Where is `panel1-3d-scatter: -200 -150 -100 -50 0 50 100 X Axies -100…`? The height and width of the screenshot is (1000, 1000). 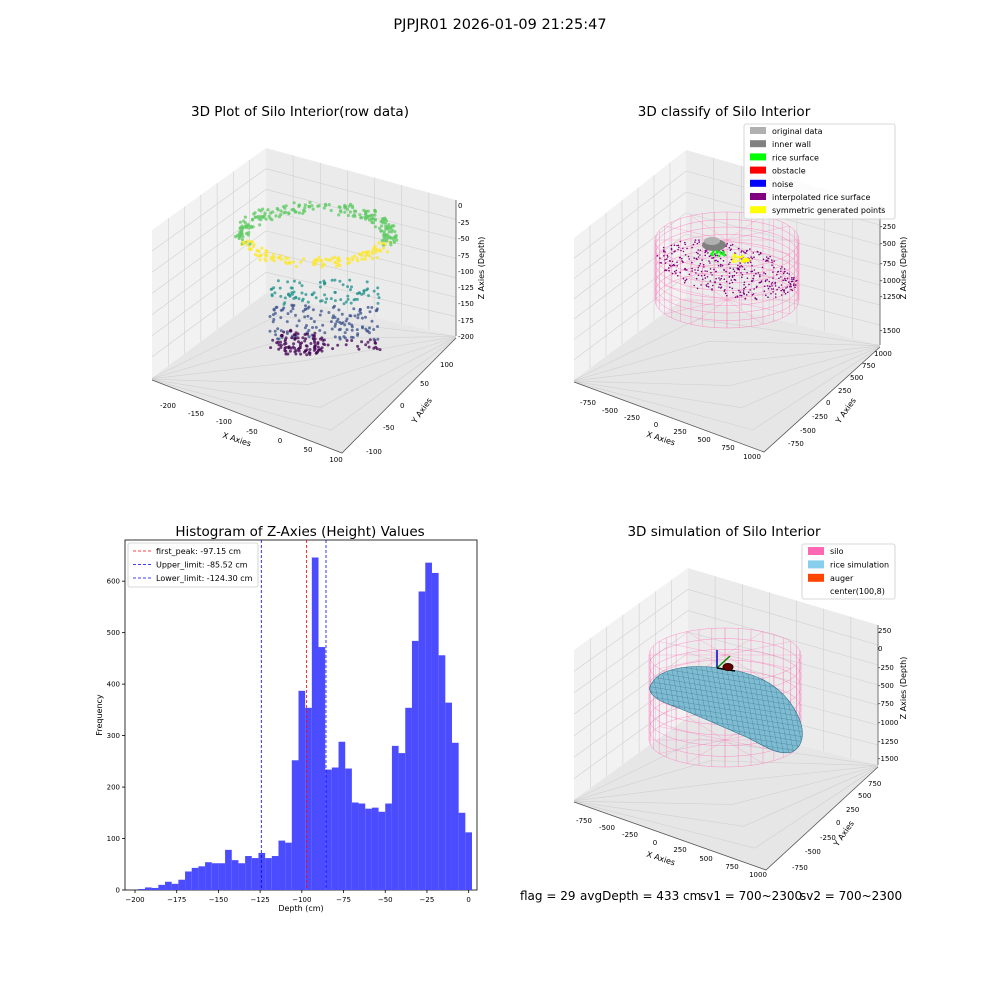
panel1-3d-scatter: -200 -150 -100 -50 0 50 100 X Axies -100… is located at coordinates (318, 306).